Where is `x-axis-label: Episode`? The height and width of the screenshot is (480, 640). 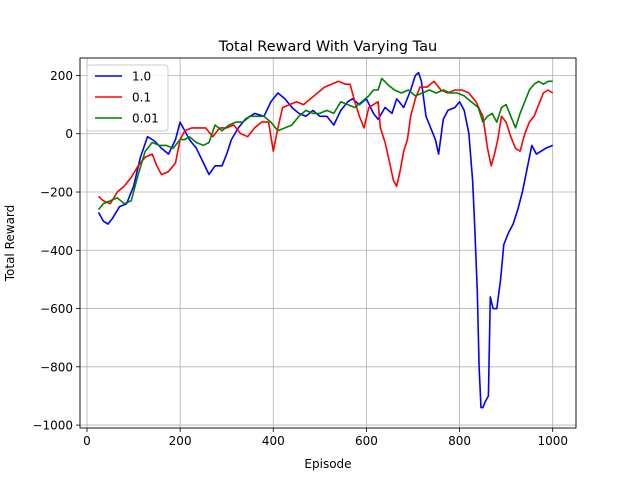
x-axis-label: Episode is located at coordinates (327, 464).